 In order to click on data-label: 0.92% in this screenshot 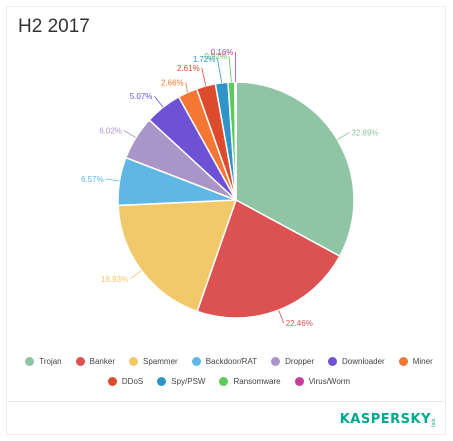, I will do `click(215, 56)`.